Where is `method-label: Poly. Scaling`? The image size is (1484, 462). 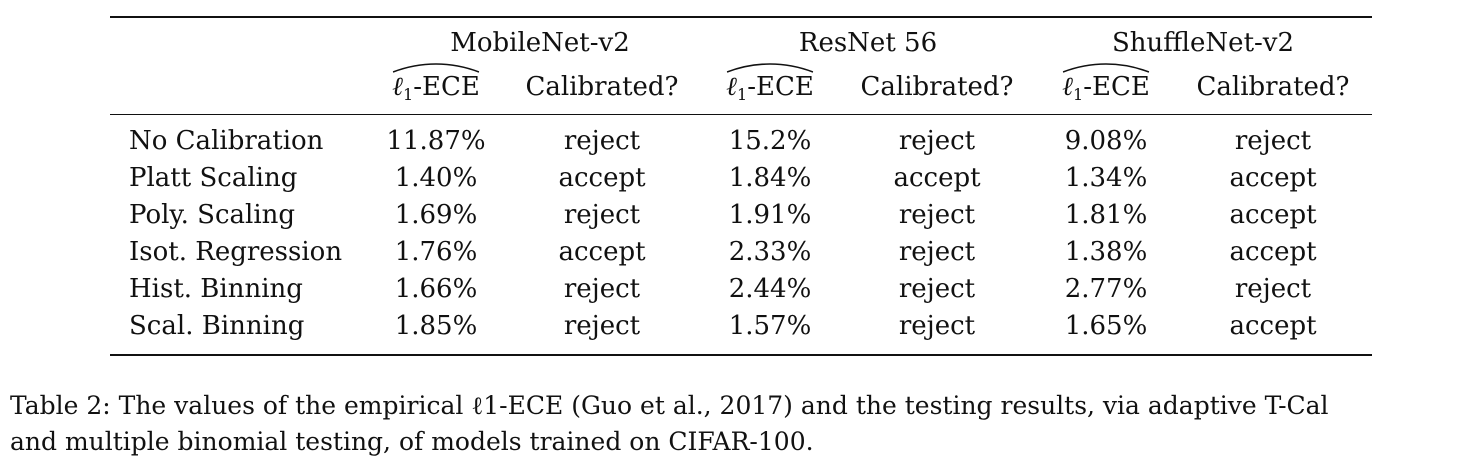 method-label: Poly. Scaling is located at coordinates (212, 215).